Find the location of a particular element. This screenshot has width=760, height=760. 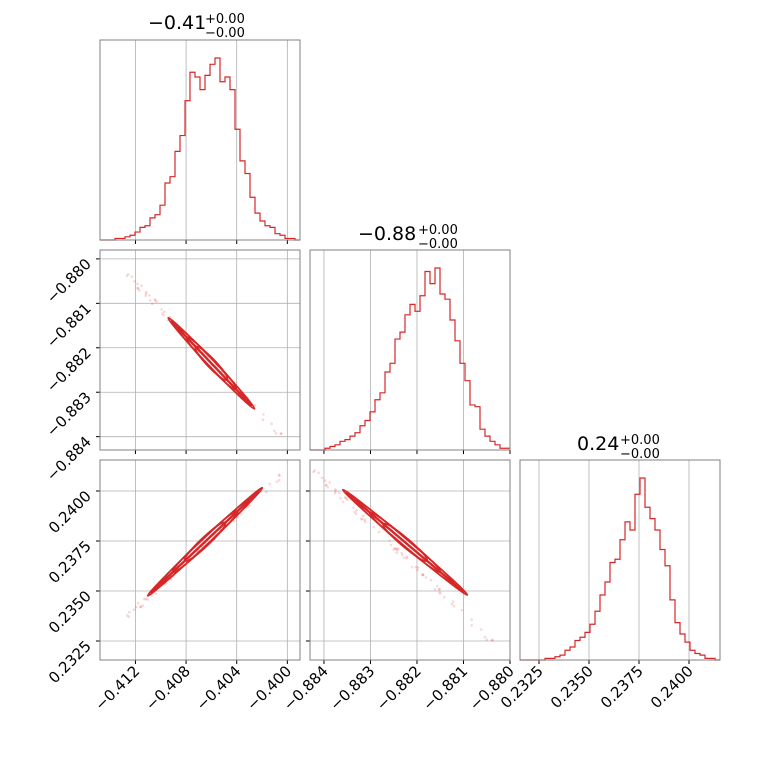

title-param1-upper: +0.00 is located at coordinates (225, 19).